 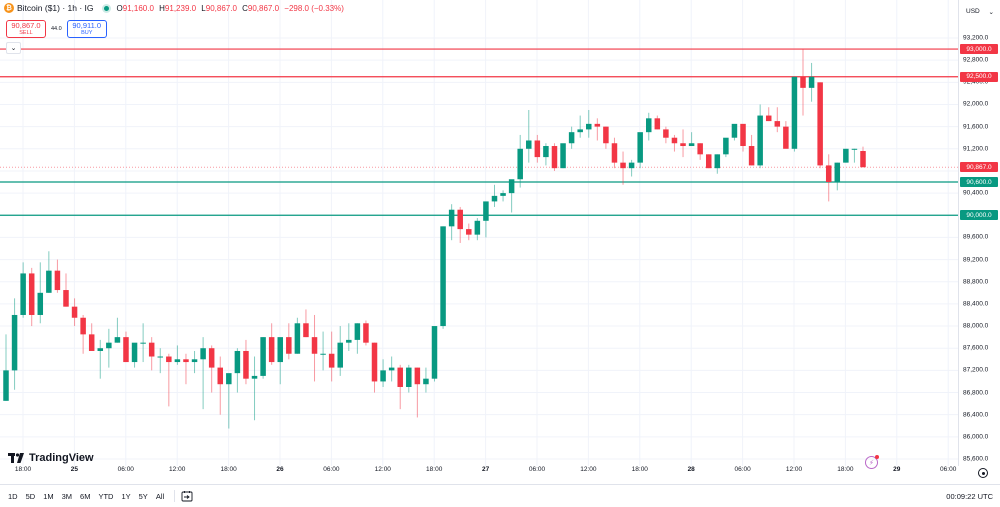 I want to click on time-tick: 25, so click(x=74, y=469).